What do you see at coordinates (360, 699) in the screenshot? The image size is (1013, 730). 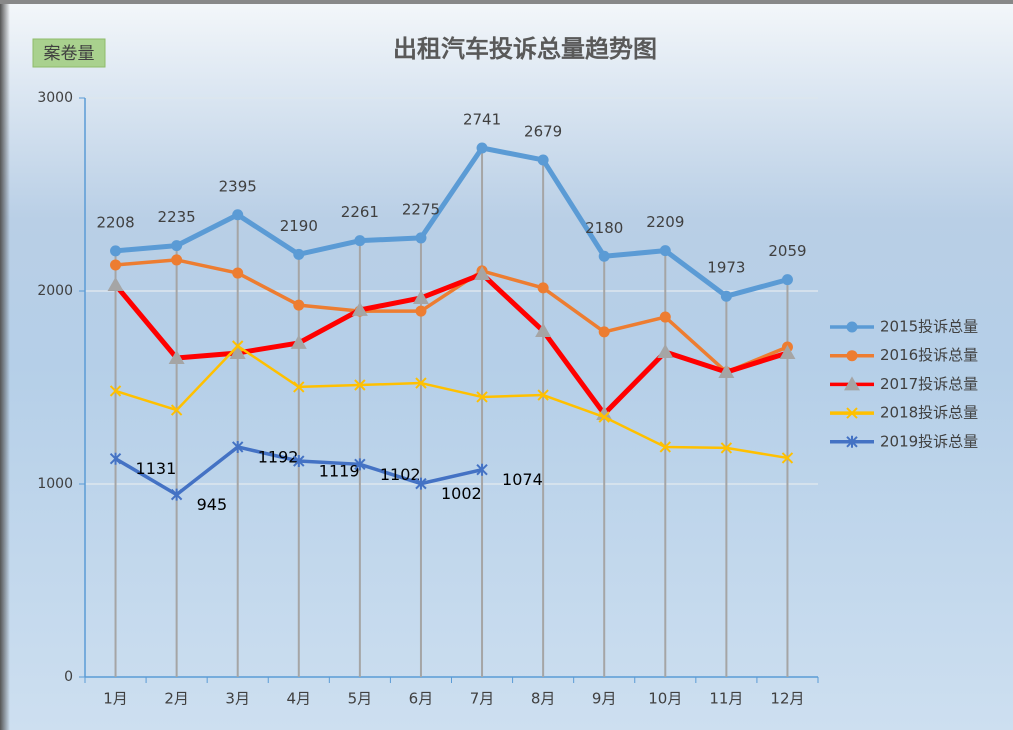 I see `x-tick-label: 5月` at bounding box center [360, 699].